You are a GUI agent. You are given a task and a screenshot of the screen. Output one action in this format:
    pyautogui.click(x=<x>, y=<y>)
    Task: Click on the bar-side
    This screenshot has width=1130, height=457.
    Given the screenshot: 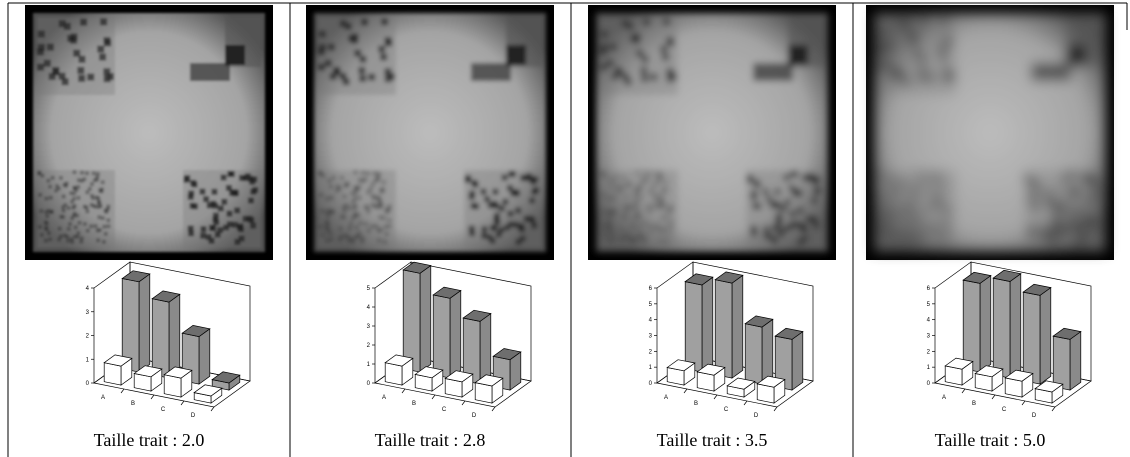 What is the action you would take?
    pyautogui.click(x=1045, y=335)
    